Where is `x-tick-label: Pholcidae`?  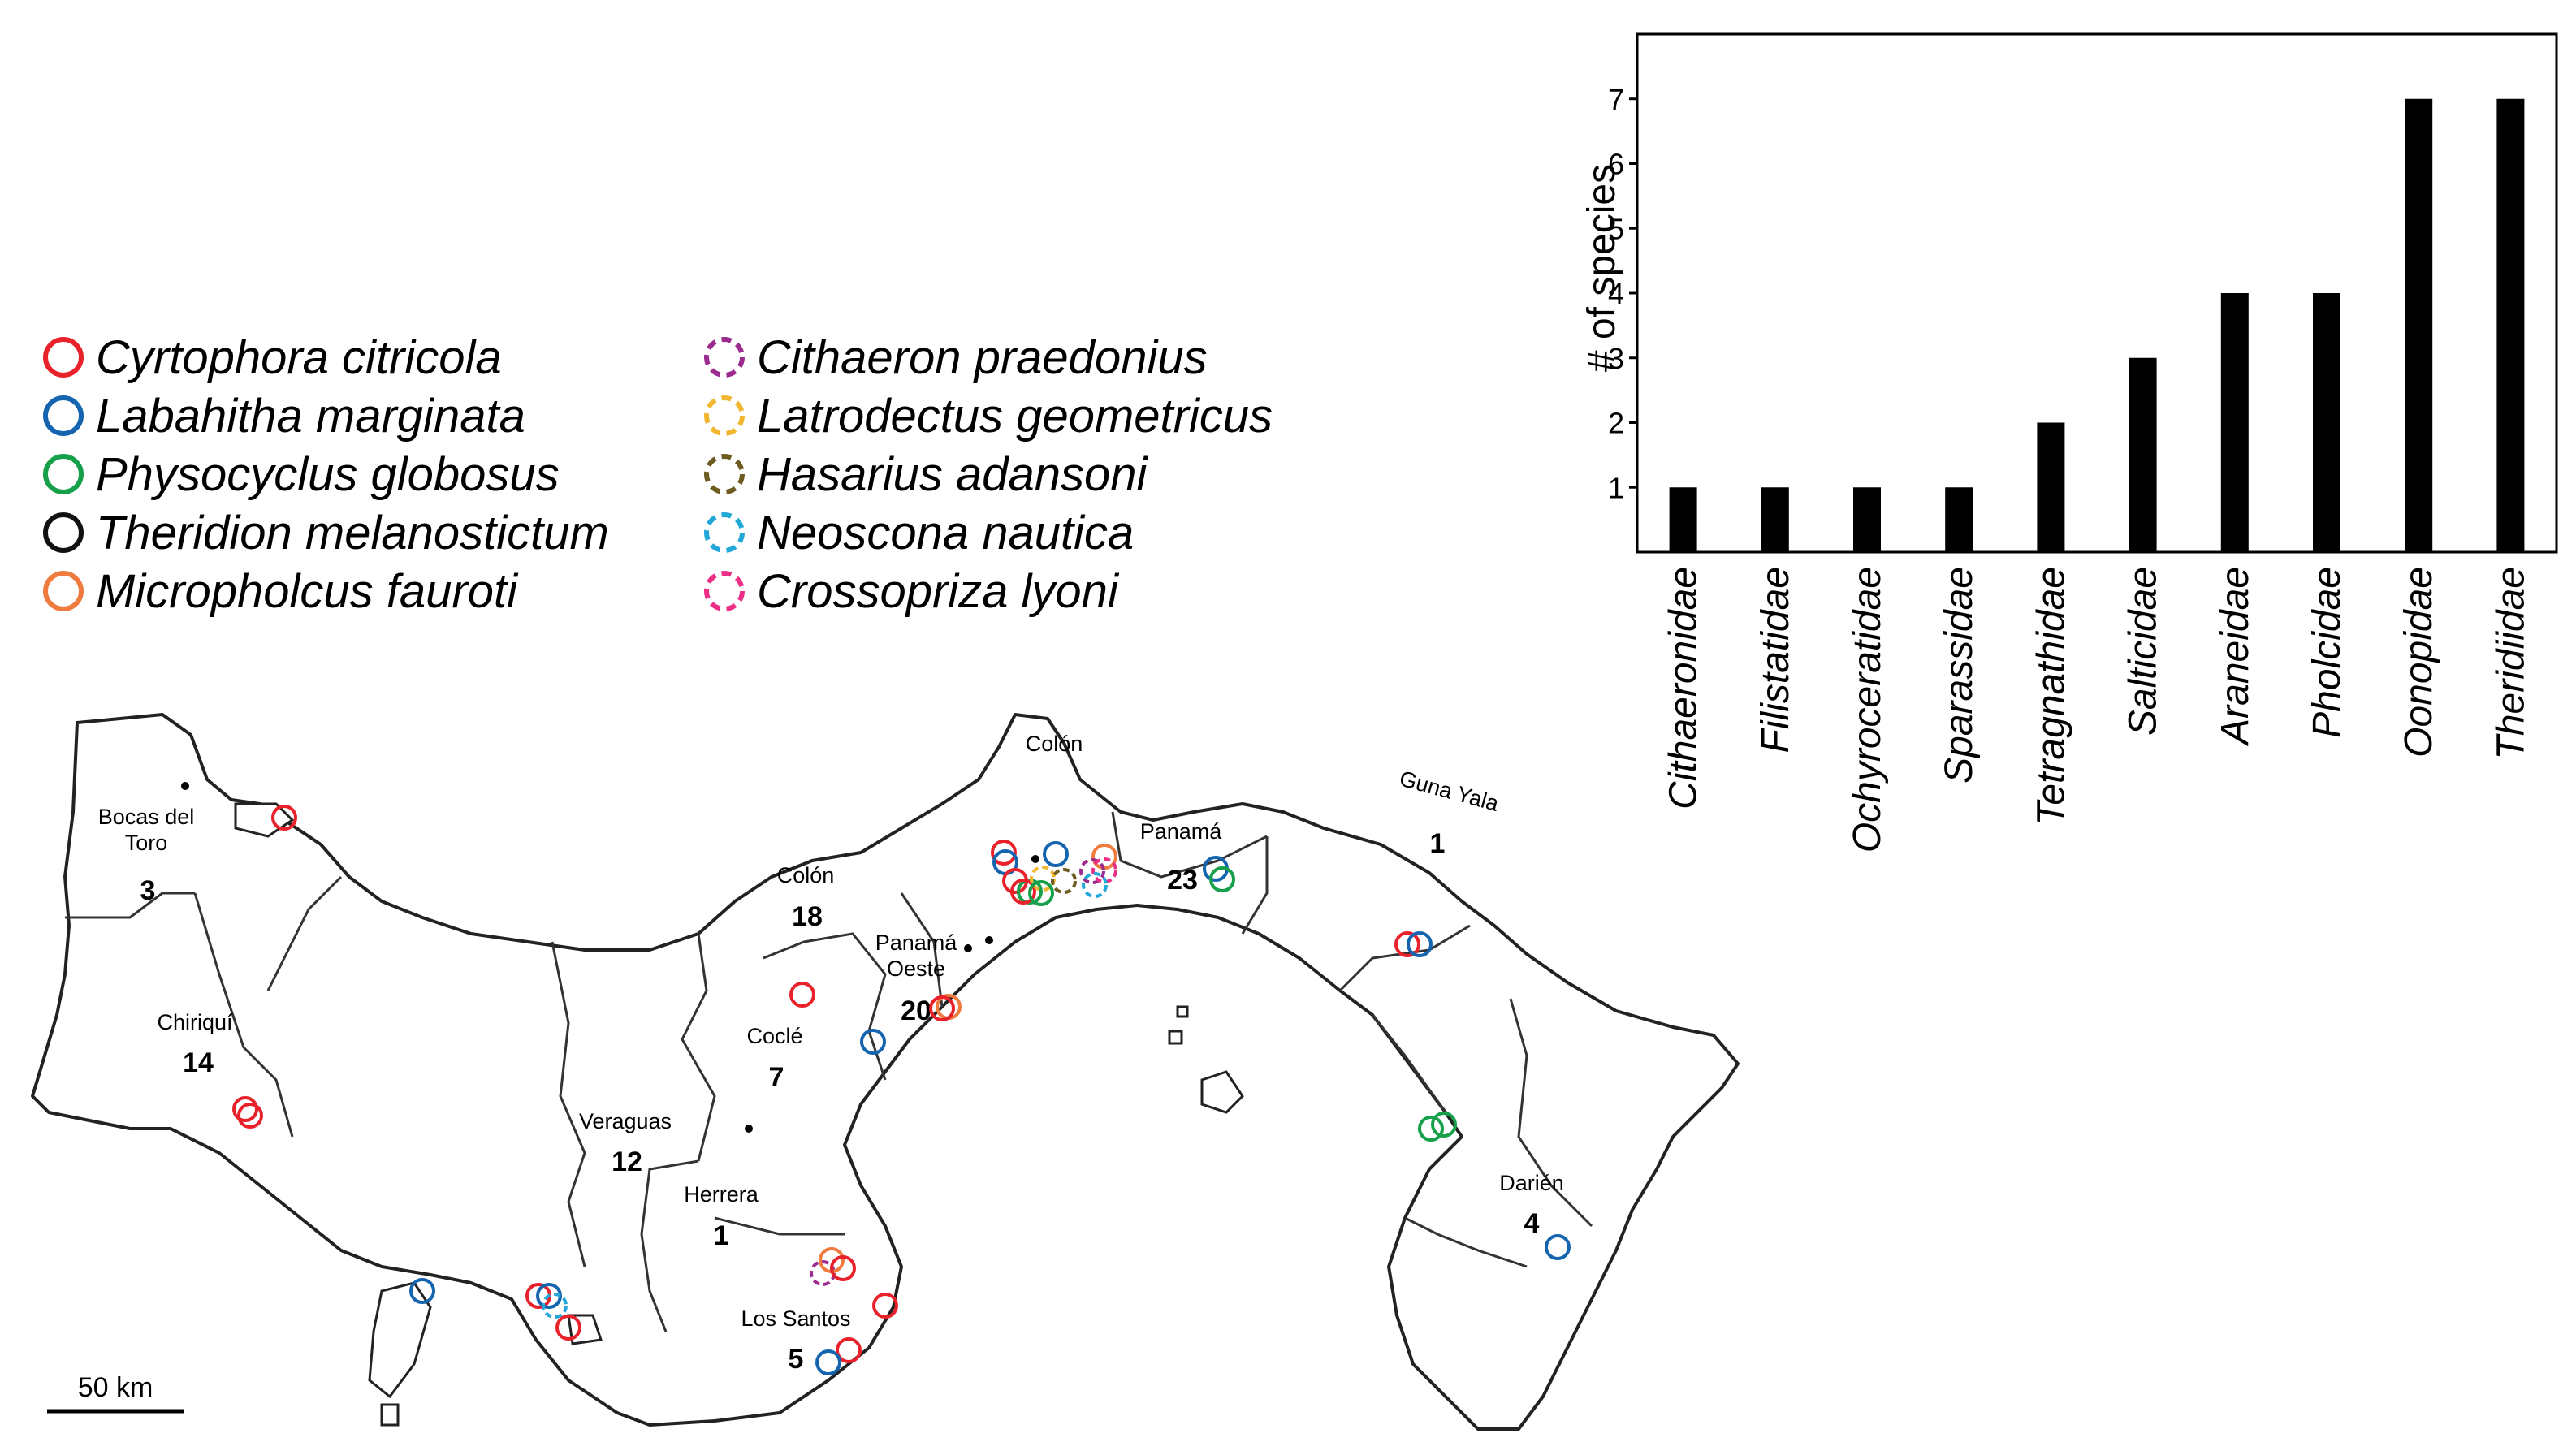
x-tick-label: Pholcidae is located at coordinates (2328, 652).